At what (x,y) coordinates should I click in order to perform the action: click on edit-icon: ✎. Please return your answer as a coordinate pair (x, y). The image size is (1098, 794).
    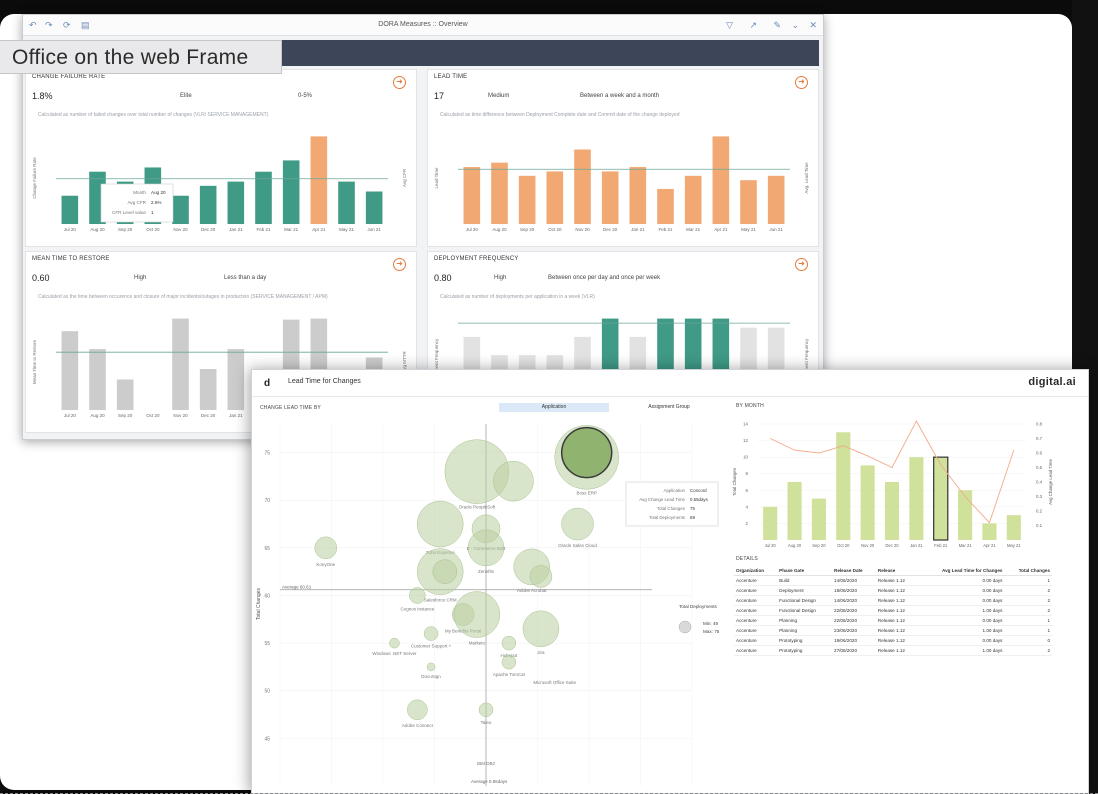
    Looking at the image, I should click on (777, 25).